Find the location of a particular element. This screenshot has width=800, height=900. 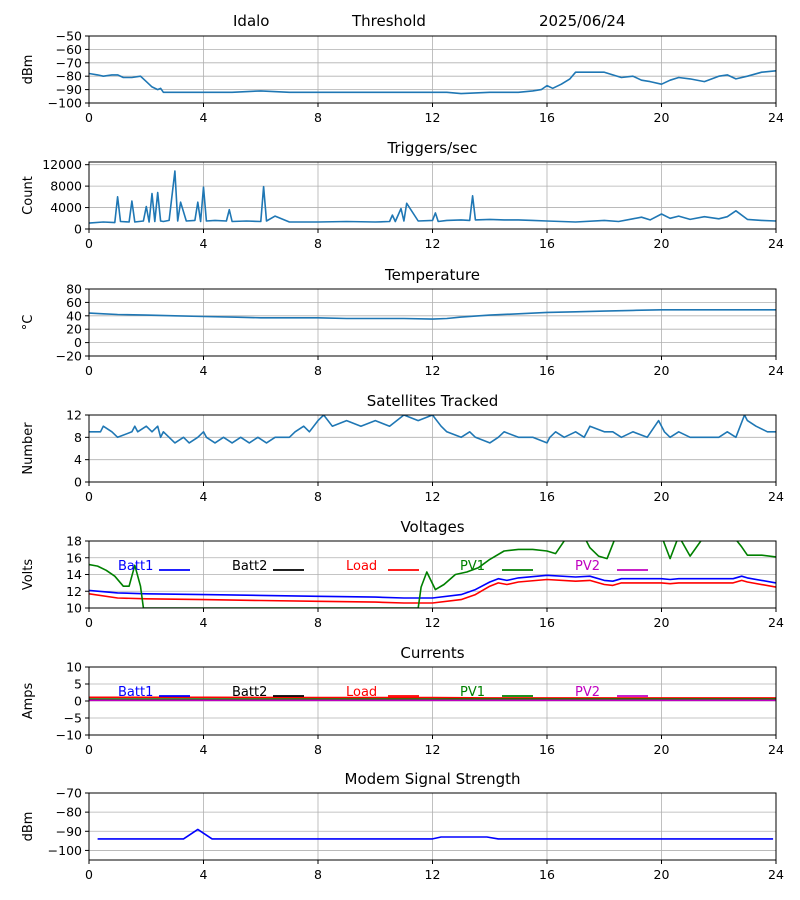

y-tick-label: 14 is located at coordinates (74, 574).